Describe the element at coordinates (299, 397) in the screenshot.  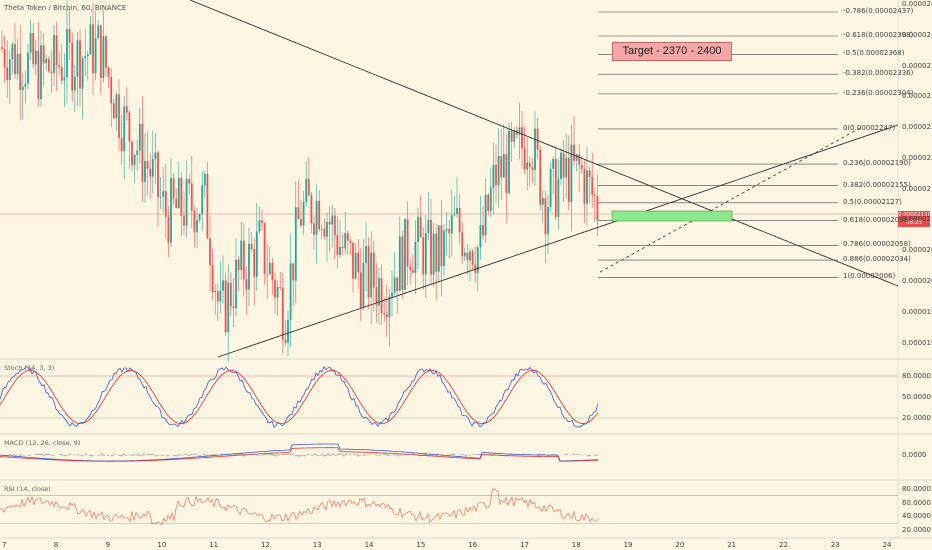
I see `stoch-k-line` at that location.